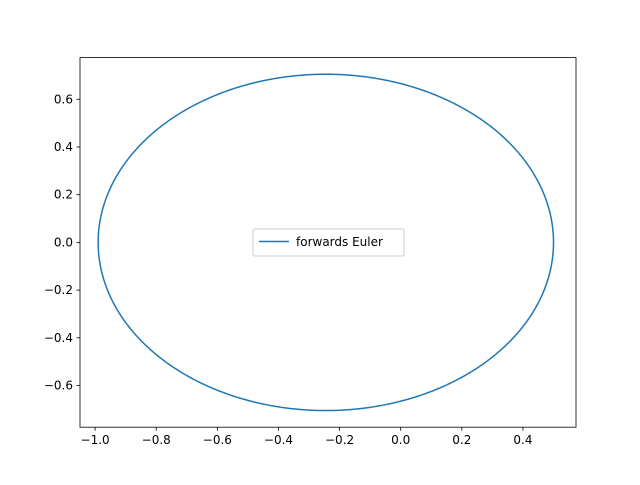 The width and height of the screenshot is (640, 485). I want to click on y-axis: −0.6 −0.4 −0.2 0.0 0.2 0.4 0.6, so click(62, 242).